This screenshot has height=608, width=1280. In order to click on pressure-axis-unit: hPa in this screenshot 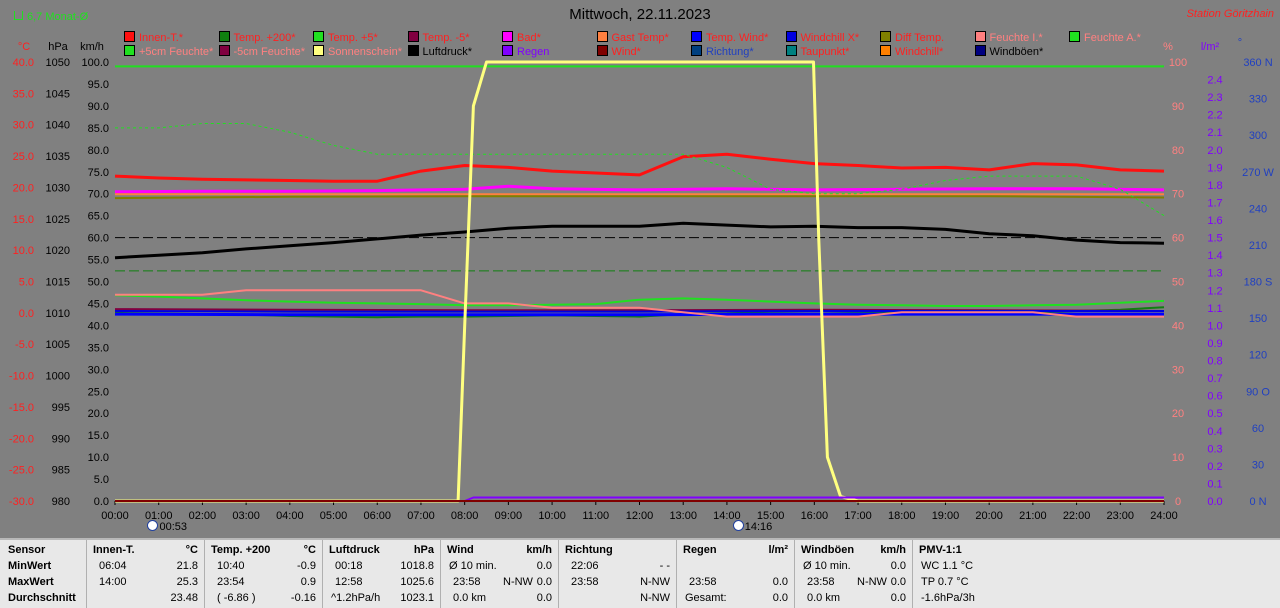, I will do `click(58, 47)`.